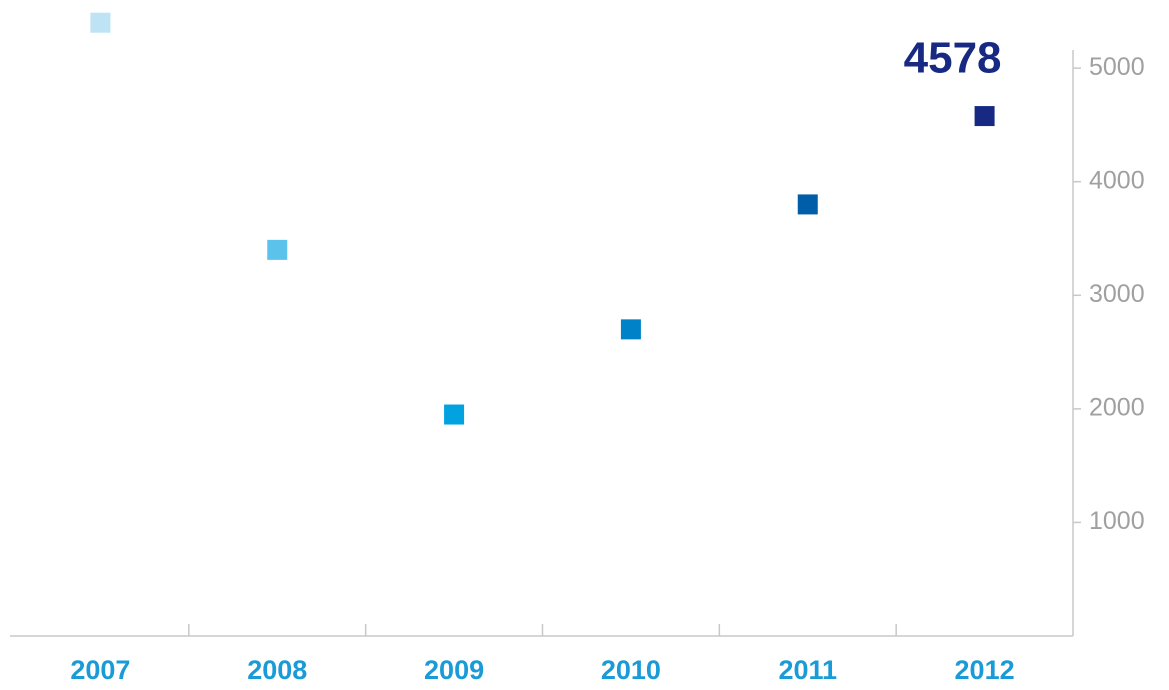  What do you see at coordinates (807, 670) in the screenshot?
I see `x-tick-label: 2011` at bounding box center [807, 670].